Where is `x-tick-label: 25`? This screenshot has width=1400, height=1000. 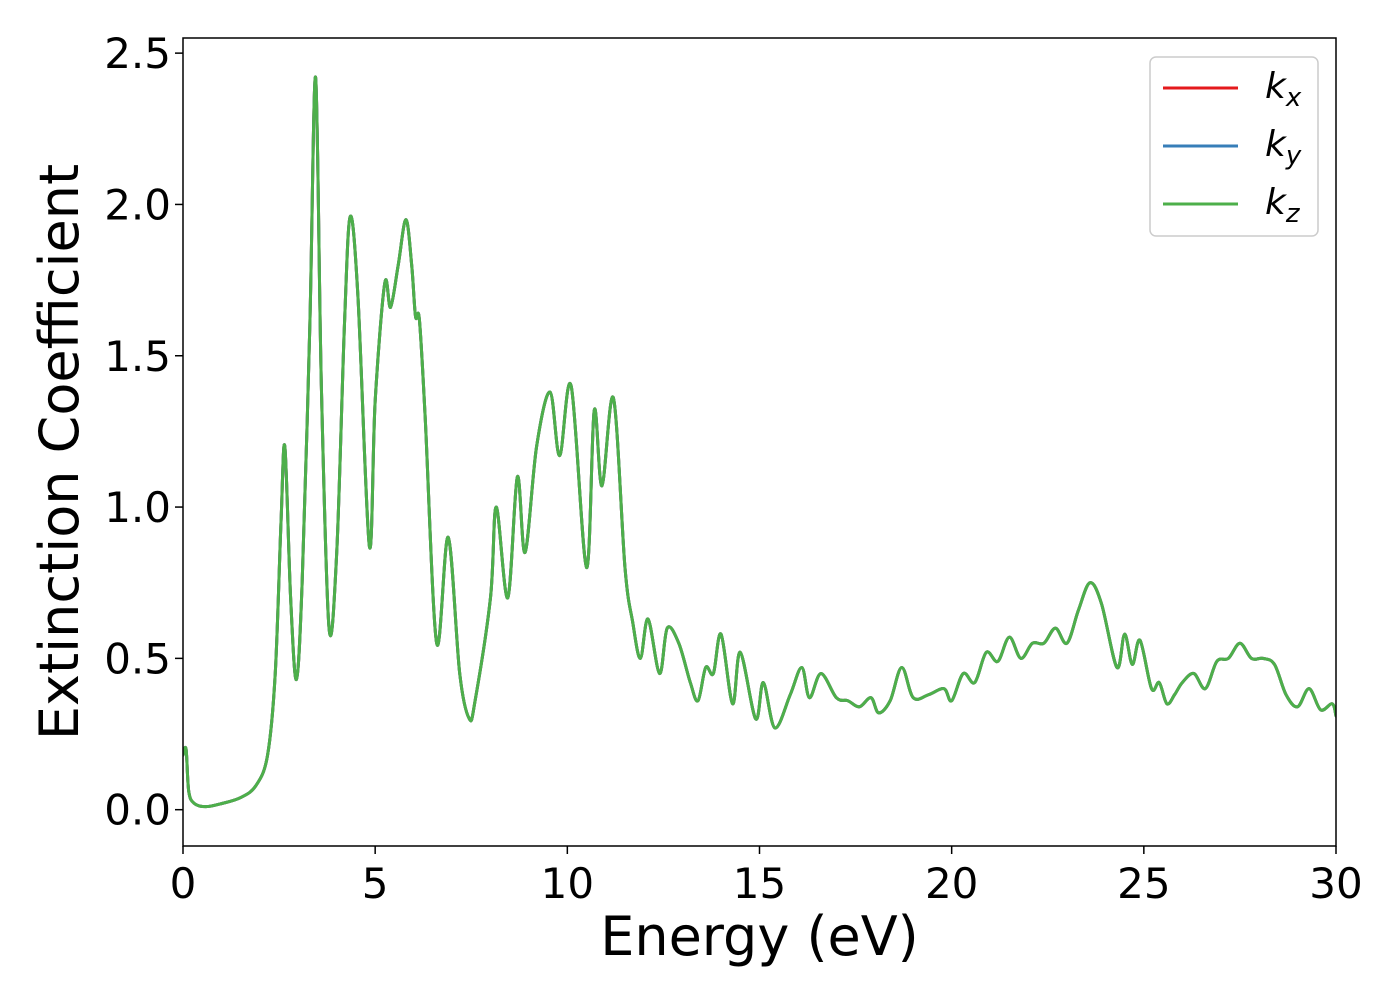 x-tick-label: 25 is located at coordinates (1143, 883).